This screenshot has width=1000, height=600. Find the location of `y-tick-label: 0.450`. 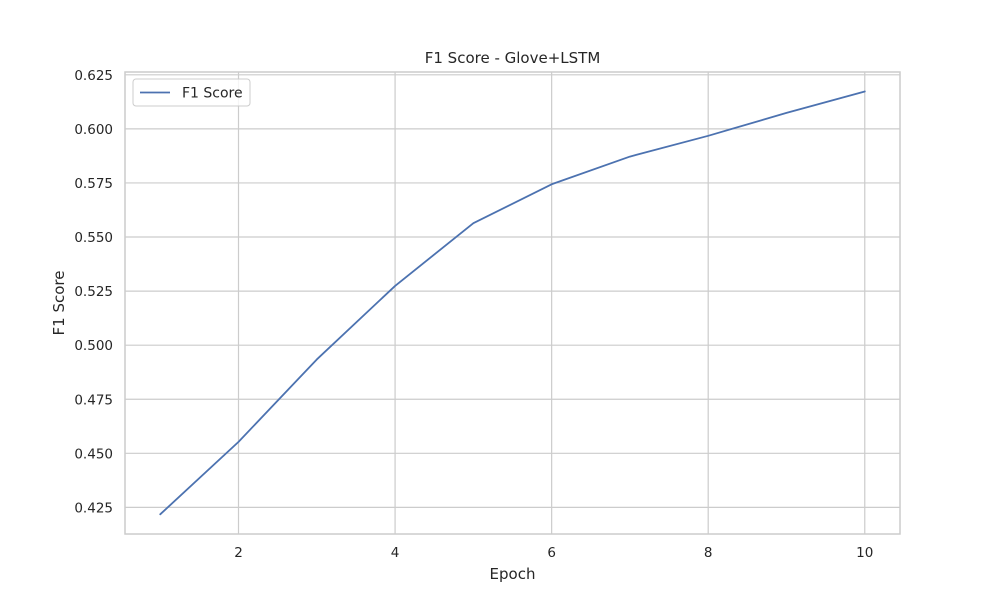

y-tick-label: 0.450 is located at coordinates (93, 454).